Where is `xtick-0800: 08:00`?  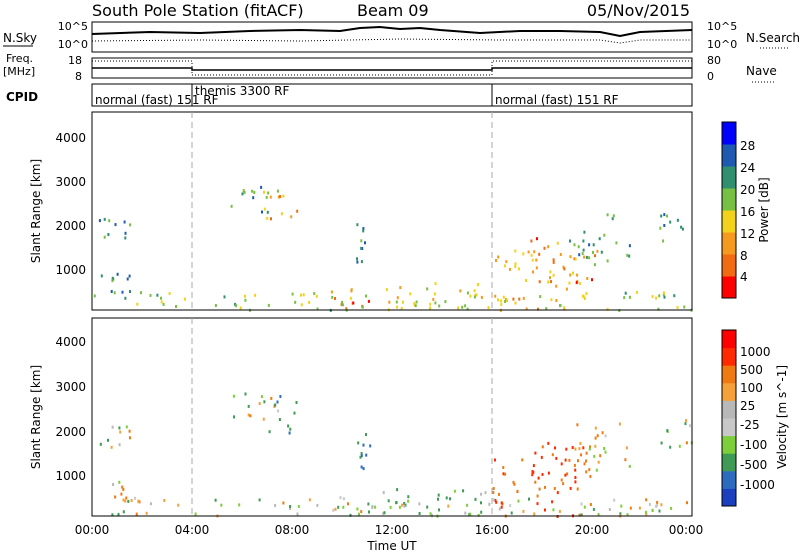
xtick-0800: 08:00 is located at coordinates (292, 530).